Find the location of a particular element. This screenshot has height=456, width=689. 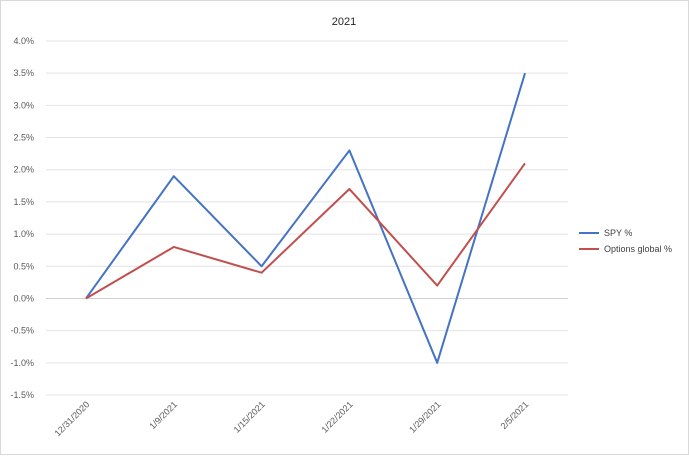

x-tick-label: 1/22/2021 is located at coordinates (336, 416).